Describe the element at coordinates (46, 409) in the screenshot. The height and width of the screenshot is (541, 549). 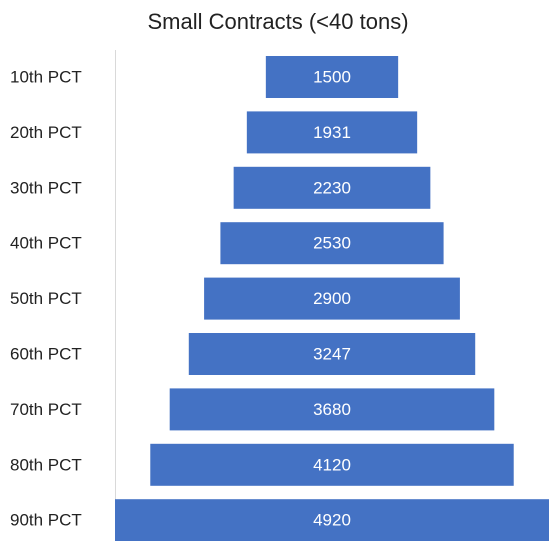
I see `category-label: 70th PCT` at that location.